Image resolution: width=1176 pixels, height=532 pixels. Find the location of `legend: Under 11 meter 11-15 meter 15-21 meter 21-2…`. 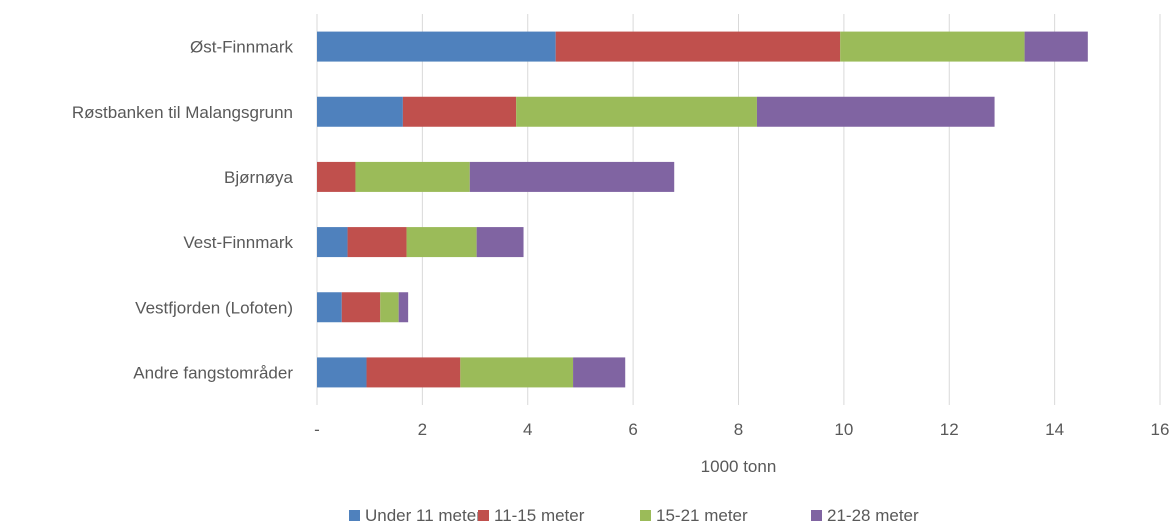

legend: Under 11 meter 11-15 meter 15-21 meter 21-2… is located at coordinates (634, 515).